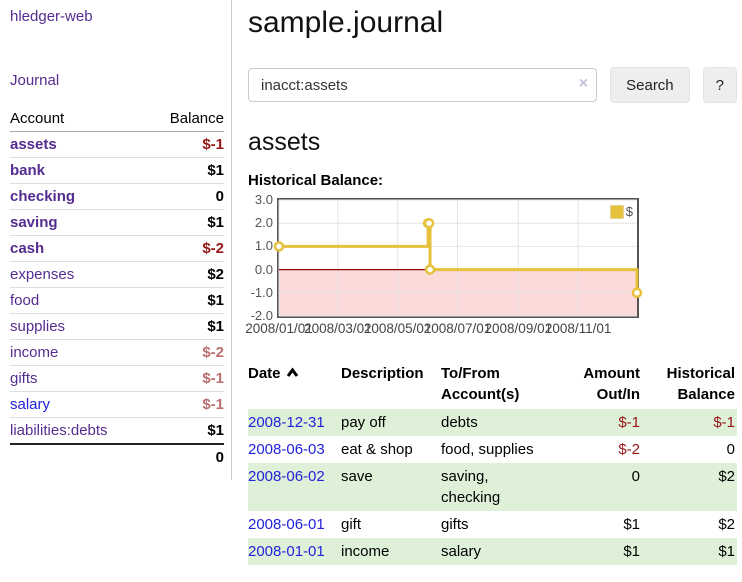 This screenshot has width=742, height=582. I want to click on chart-y-tick-label: 1.0, so click(263, 246).